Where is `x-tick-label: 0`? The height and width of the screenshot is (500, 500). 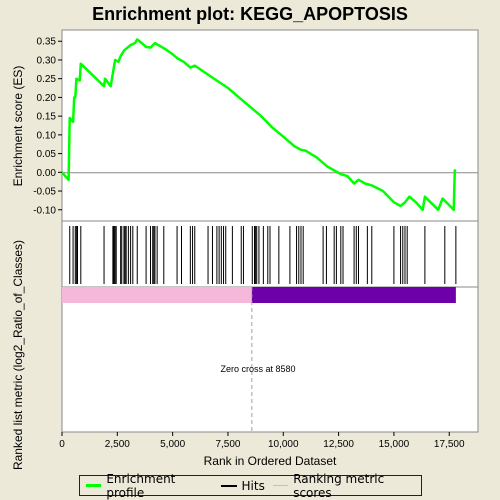
x-tick-label: 0 is located at coordinates (62, 444).